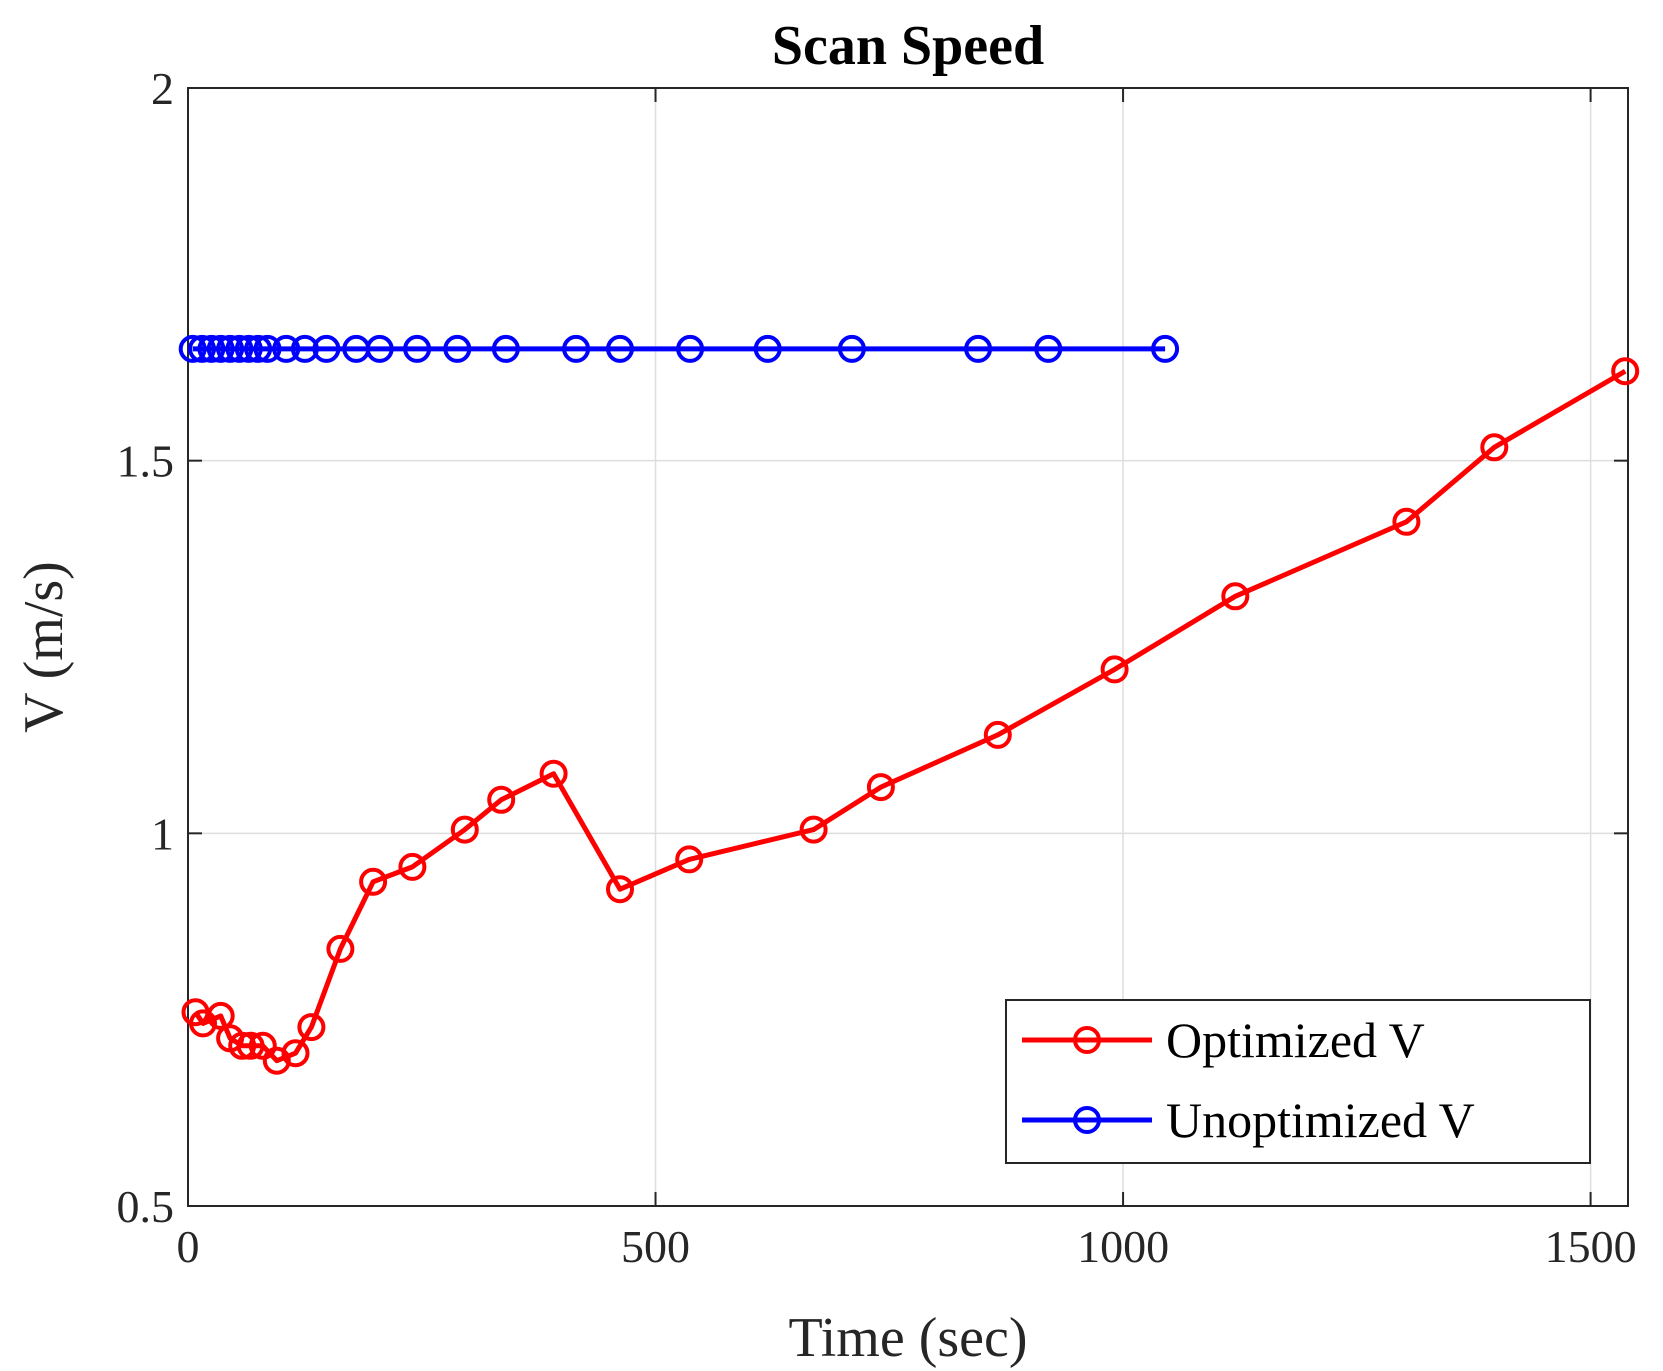 This screenshot has width=1663, height=1371. Describe the element at coordinates (1591, 1246) in the screenshot. I see `x-tick-label: 1500` at that location.